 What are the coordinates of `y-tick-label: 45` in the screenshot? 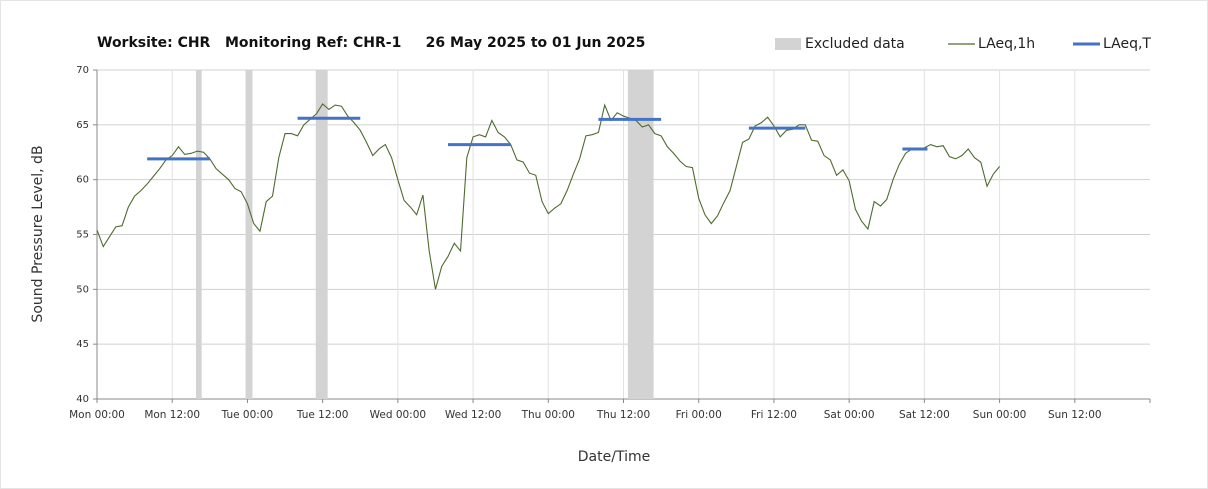 It's located at (82, 344).